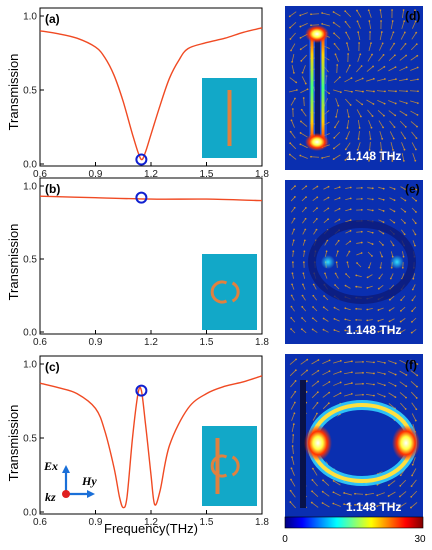  I want to click on xlabel-c: Frequency(THz), so click(151, 528).